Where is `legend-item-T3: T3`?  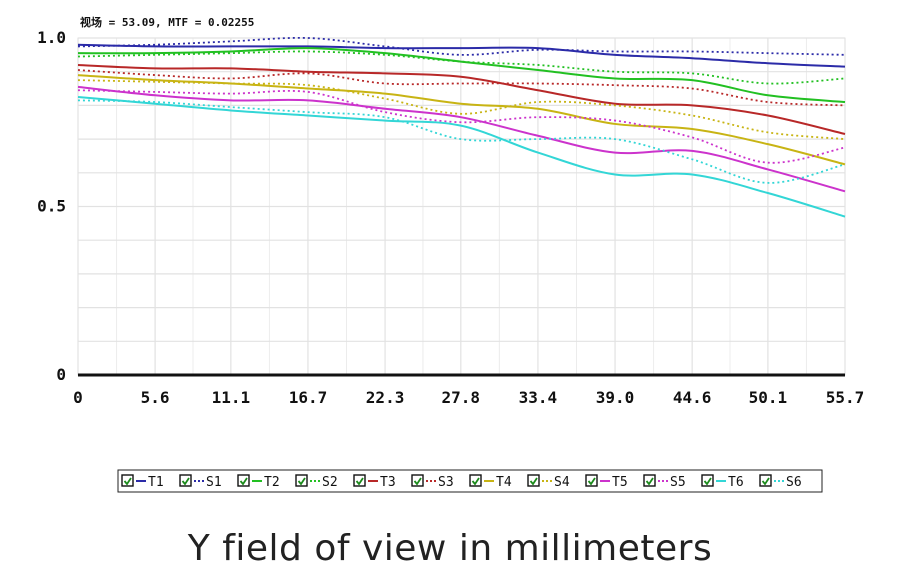 legend-item-T3: T3 is located at coordinates (374, 482).